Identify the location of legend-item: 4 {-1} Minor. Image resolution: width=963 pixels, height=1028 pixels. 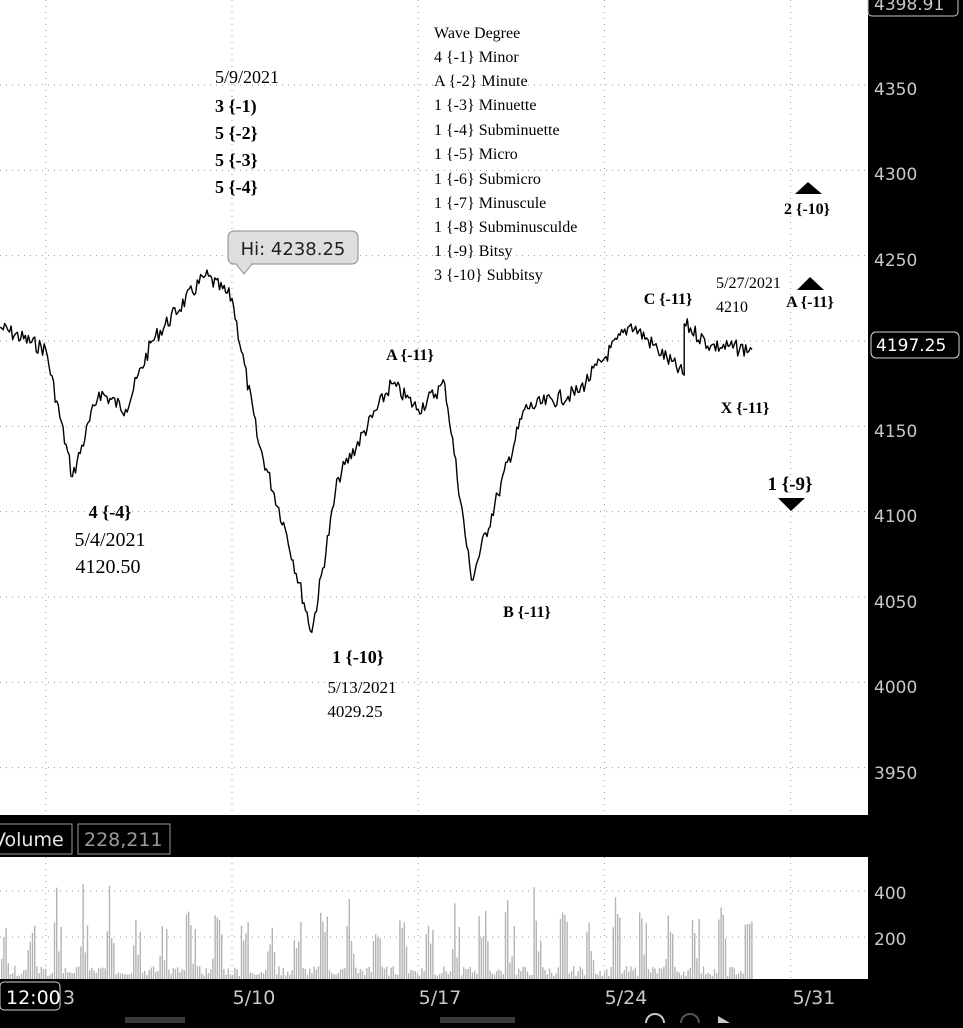
(476, 57).